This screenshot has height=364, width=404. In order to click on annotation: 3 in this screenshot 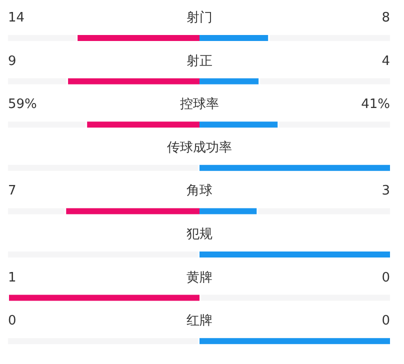, I will do `click(386, 191)`.